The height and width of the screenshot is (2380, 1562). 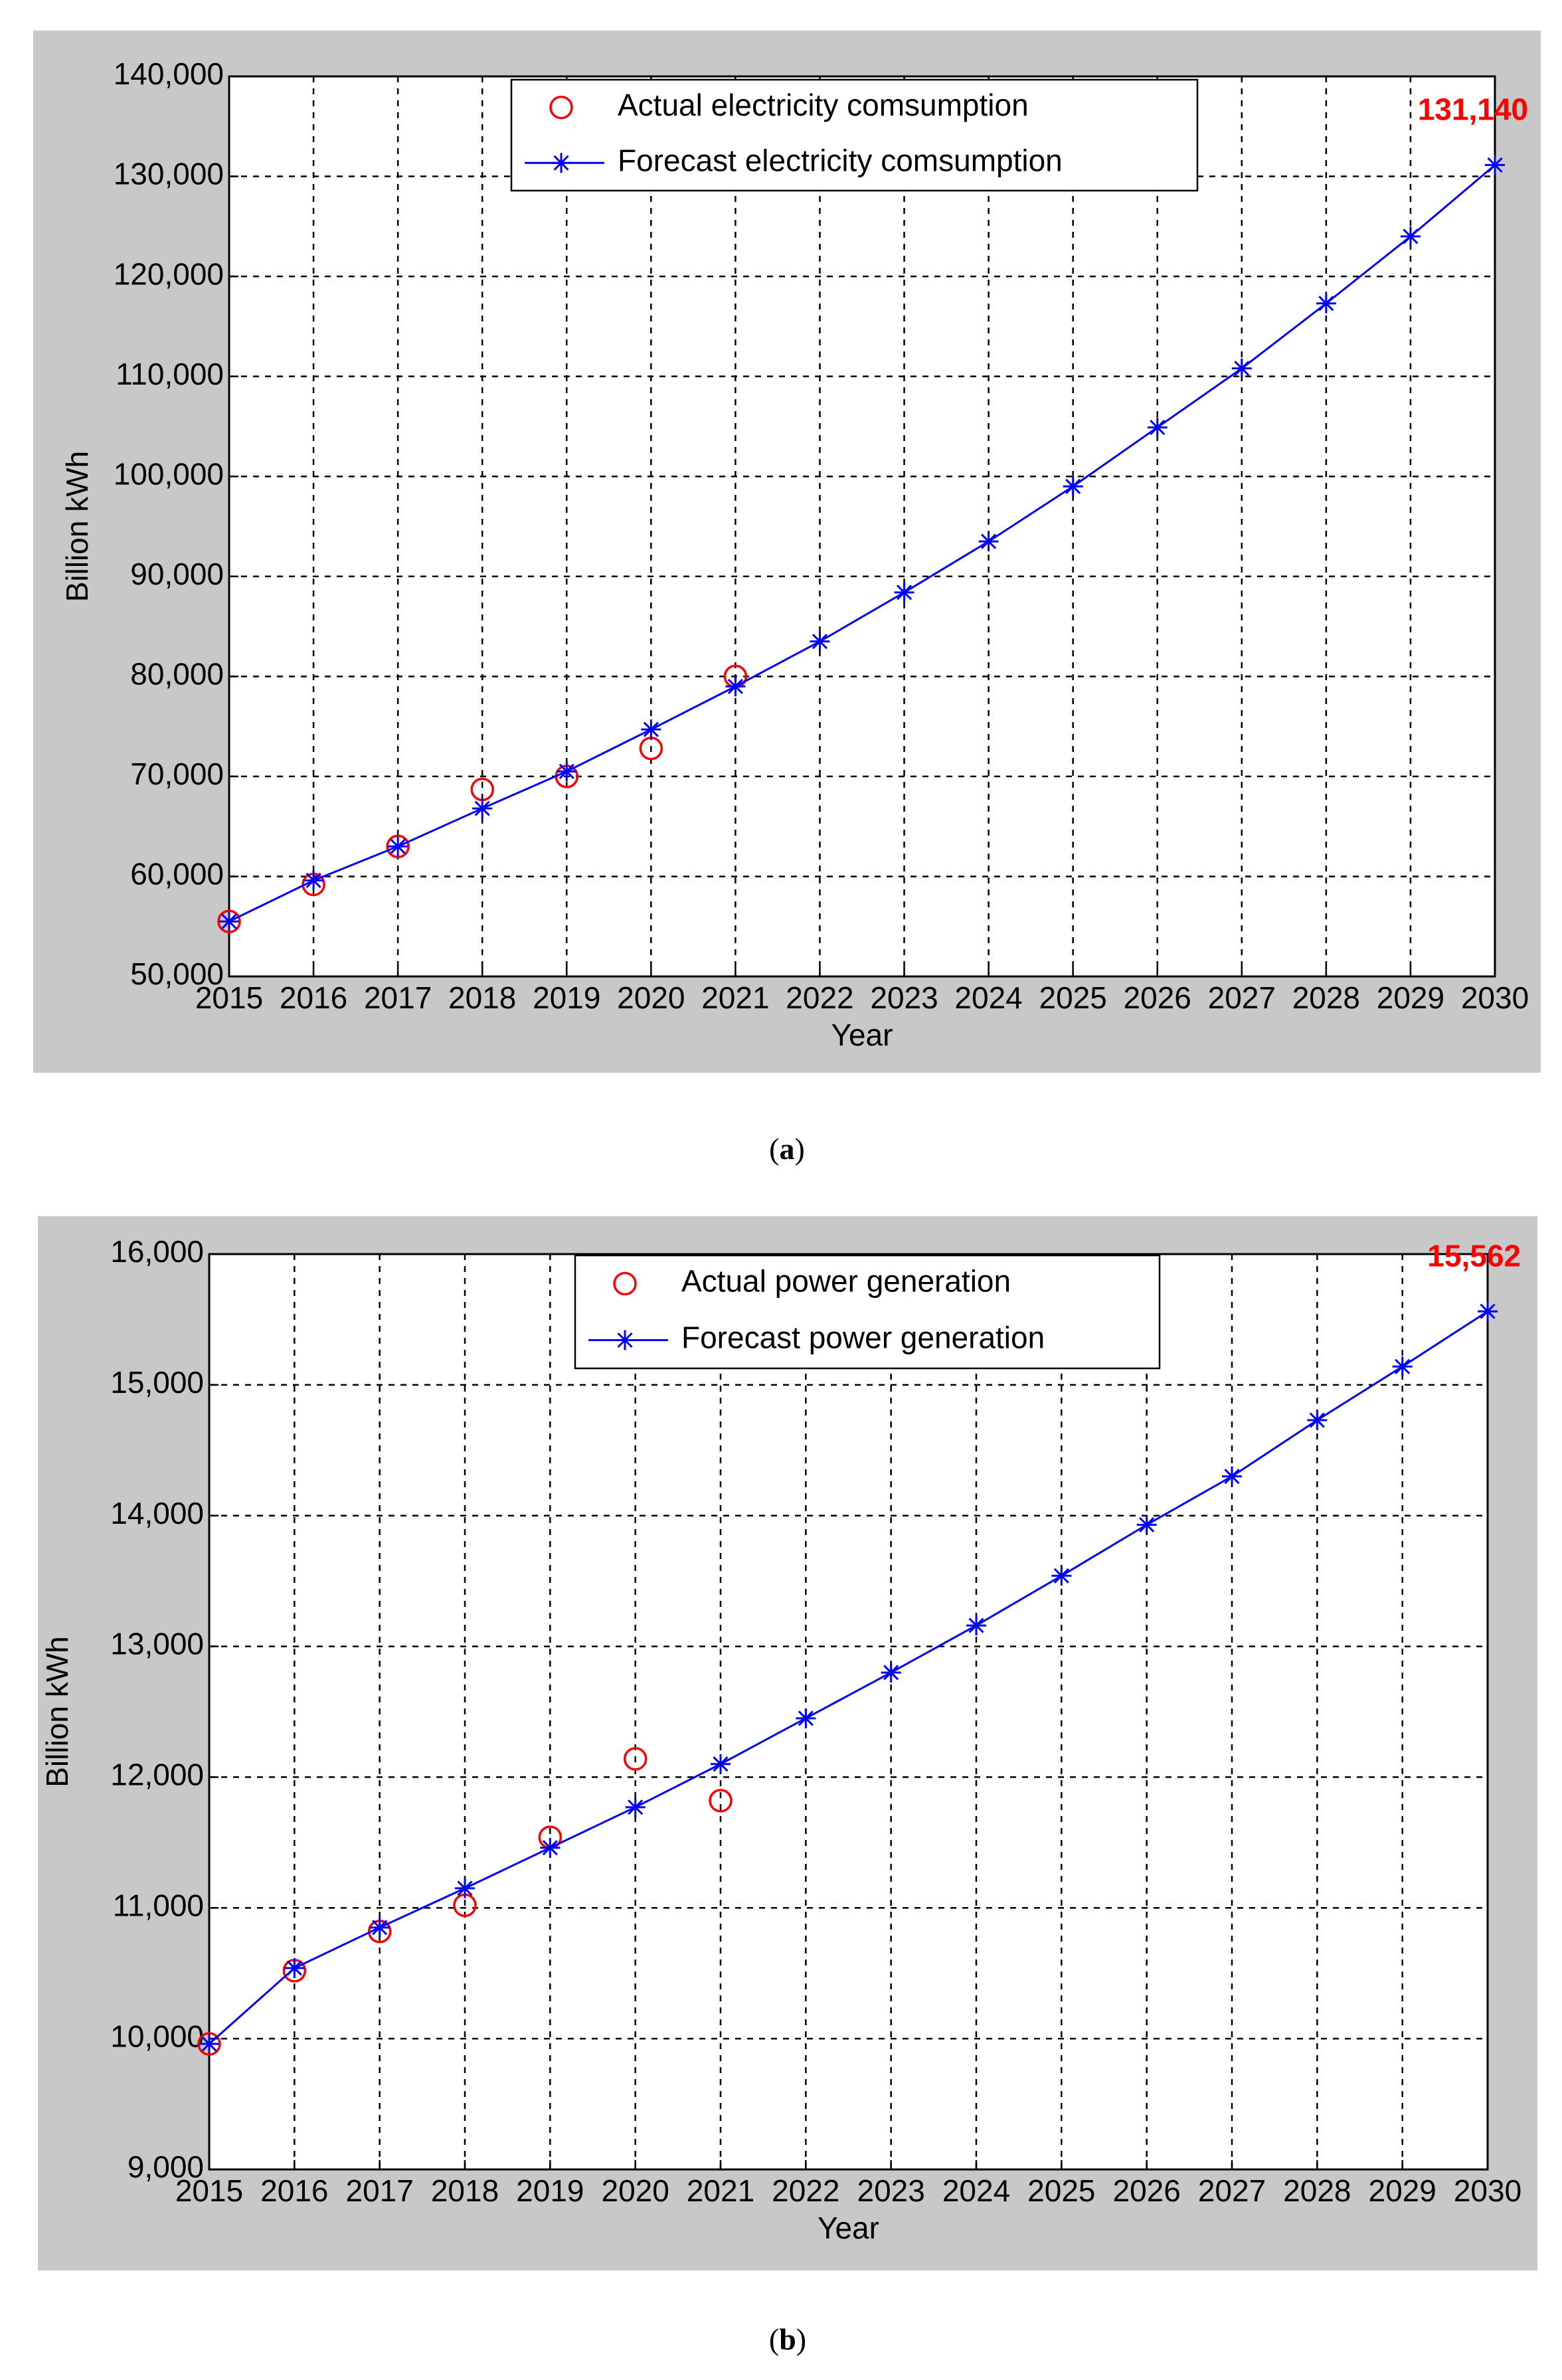 I want to click on y-tick-label: 12,000, so click(x=157, y=1775).